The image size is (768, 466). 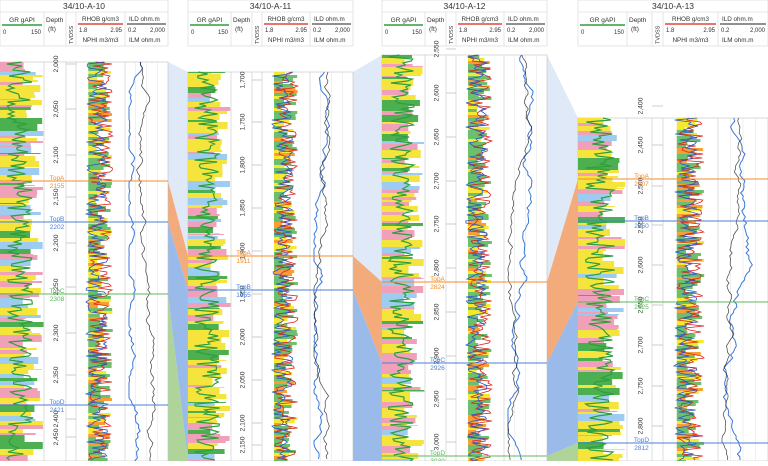 I want to click on depth-tick-label: 2,600, so click(x=641, y=264).